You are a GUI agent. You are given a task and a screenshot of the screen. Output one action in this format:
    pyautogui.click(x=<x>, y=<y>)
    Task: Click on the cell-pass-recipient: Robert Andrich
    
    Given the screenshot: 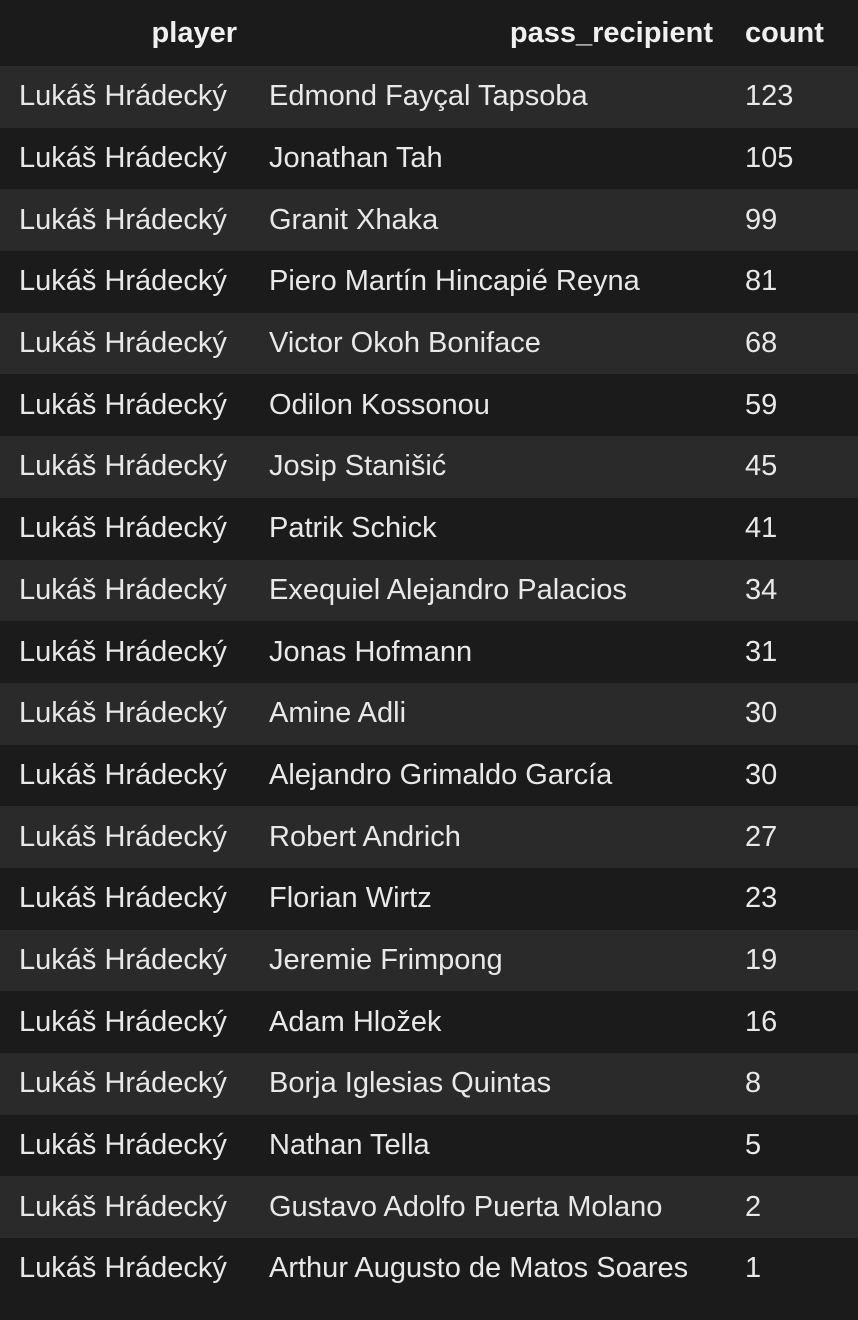 What is the action you would take?
    pyautogui.click(x=365, y=836)
    